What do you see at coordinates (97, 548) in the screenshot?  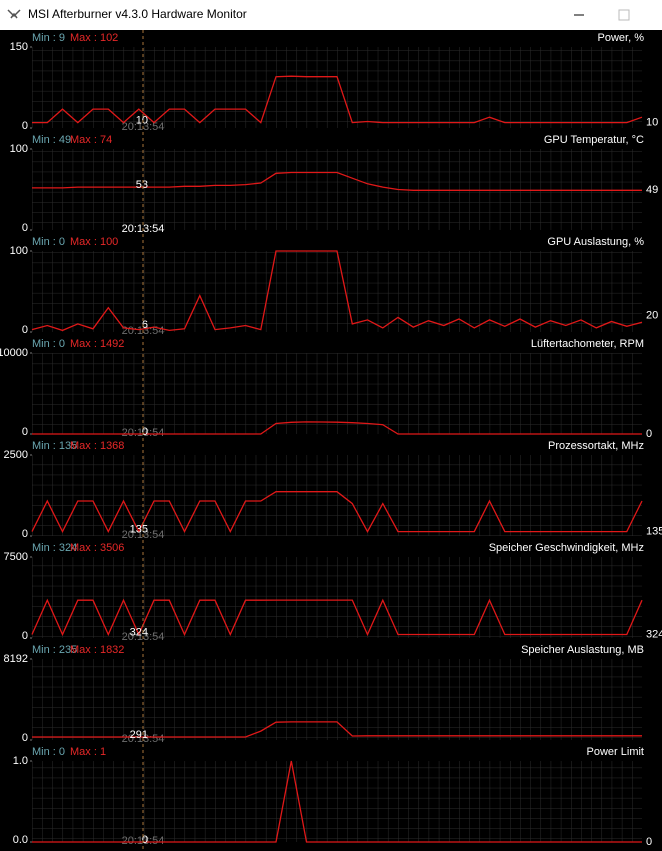 I see `max-label: Max : 3506` at bounding box center [97, 548].